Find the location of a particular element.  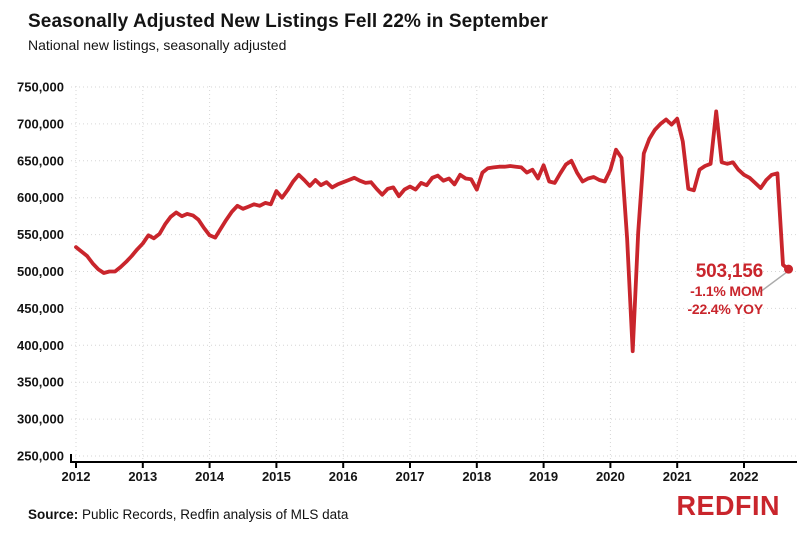

y-tick-label: 650,000 is located at coordinates (40, 160).